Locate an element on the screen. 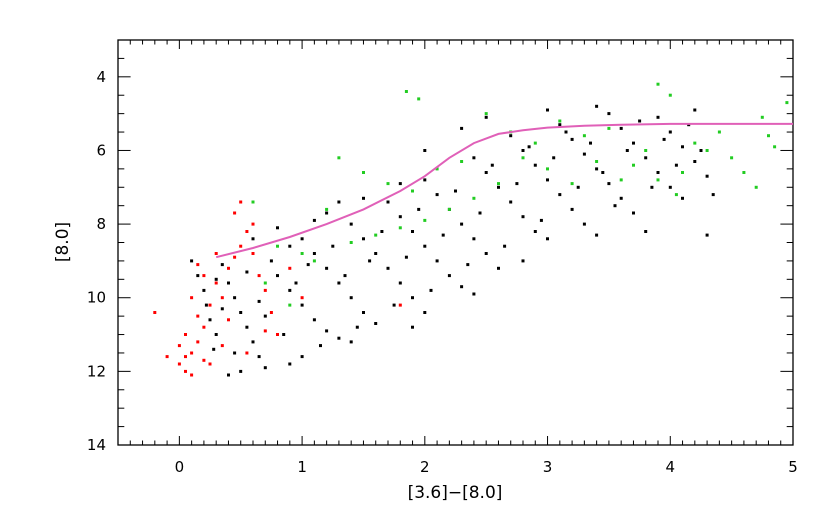 The image size is (830, 520). x-tick-label: 4 is located at coordinates (670, 467).